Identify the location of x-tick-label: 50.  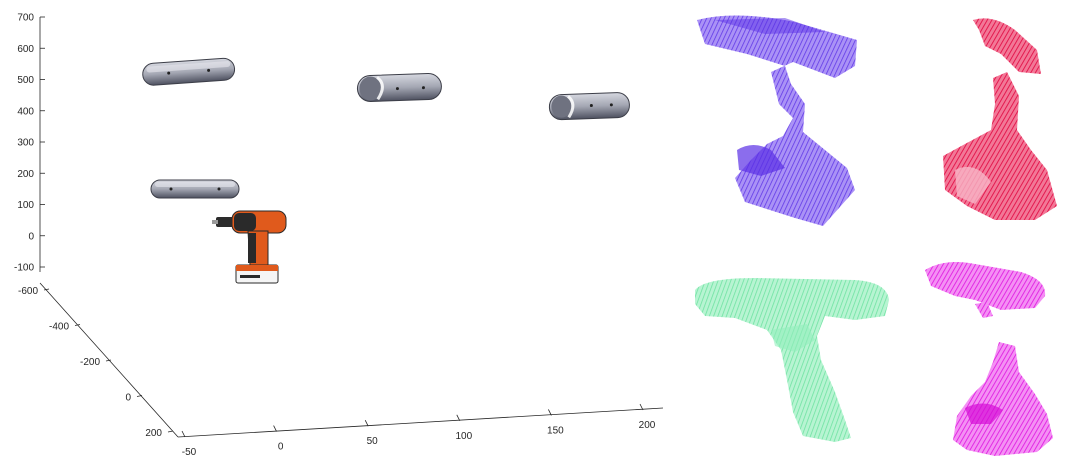
(373, 441).